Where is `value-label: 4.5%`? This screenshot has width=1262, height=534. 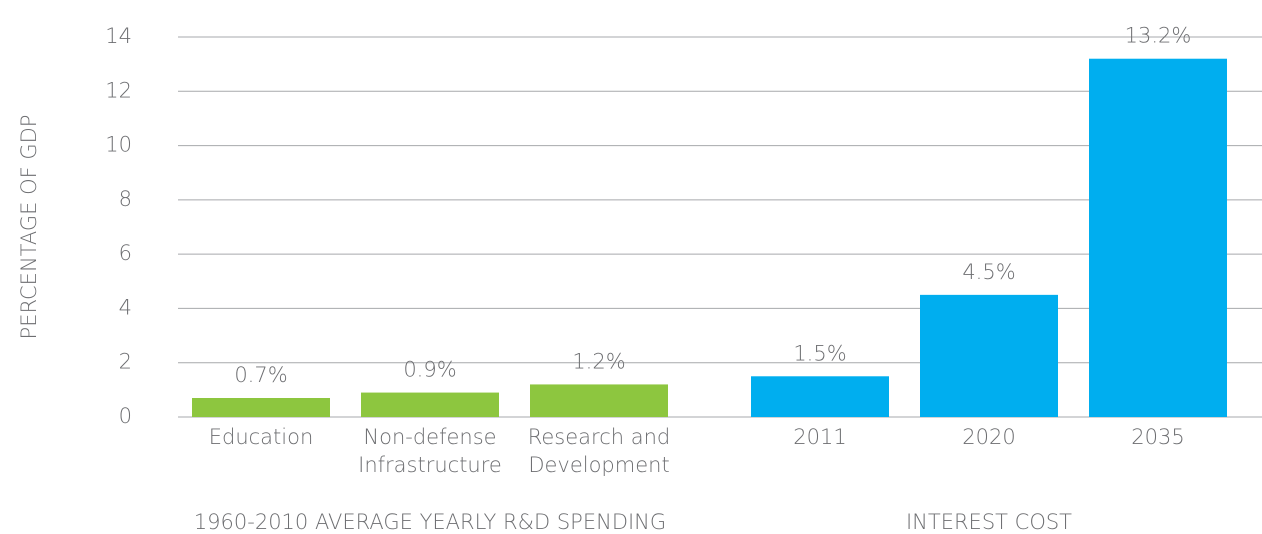
value-label: 4.5% is located at coordinates (988, 272).